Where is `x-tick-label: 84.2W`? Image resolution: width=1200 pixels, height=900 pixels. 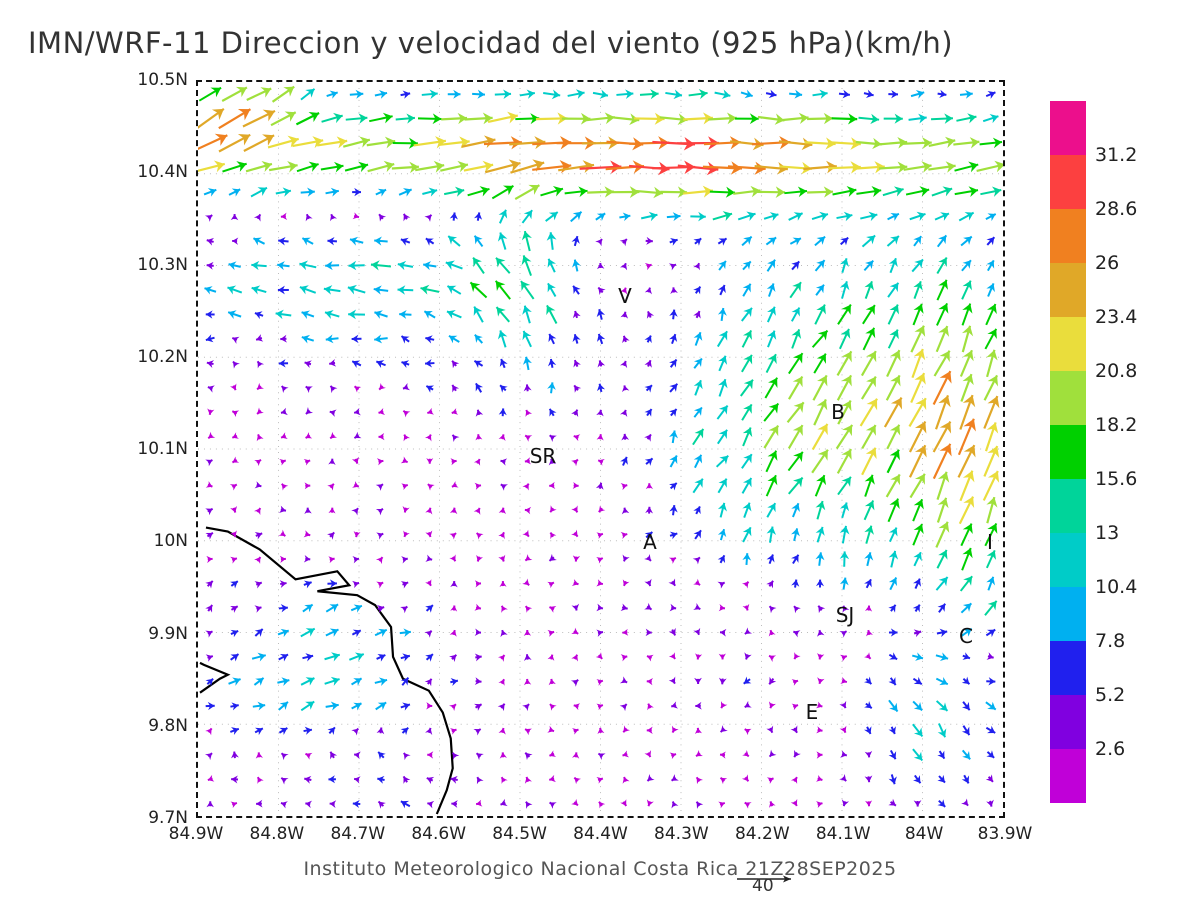 x-tick-label: 84.2W is located at coordinates (762, 834).